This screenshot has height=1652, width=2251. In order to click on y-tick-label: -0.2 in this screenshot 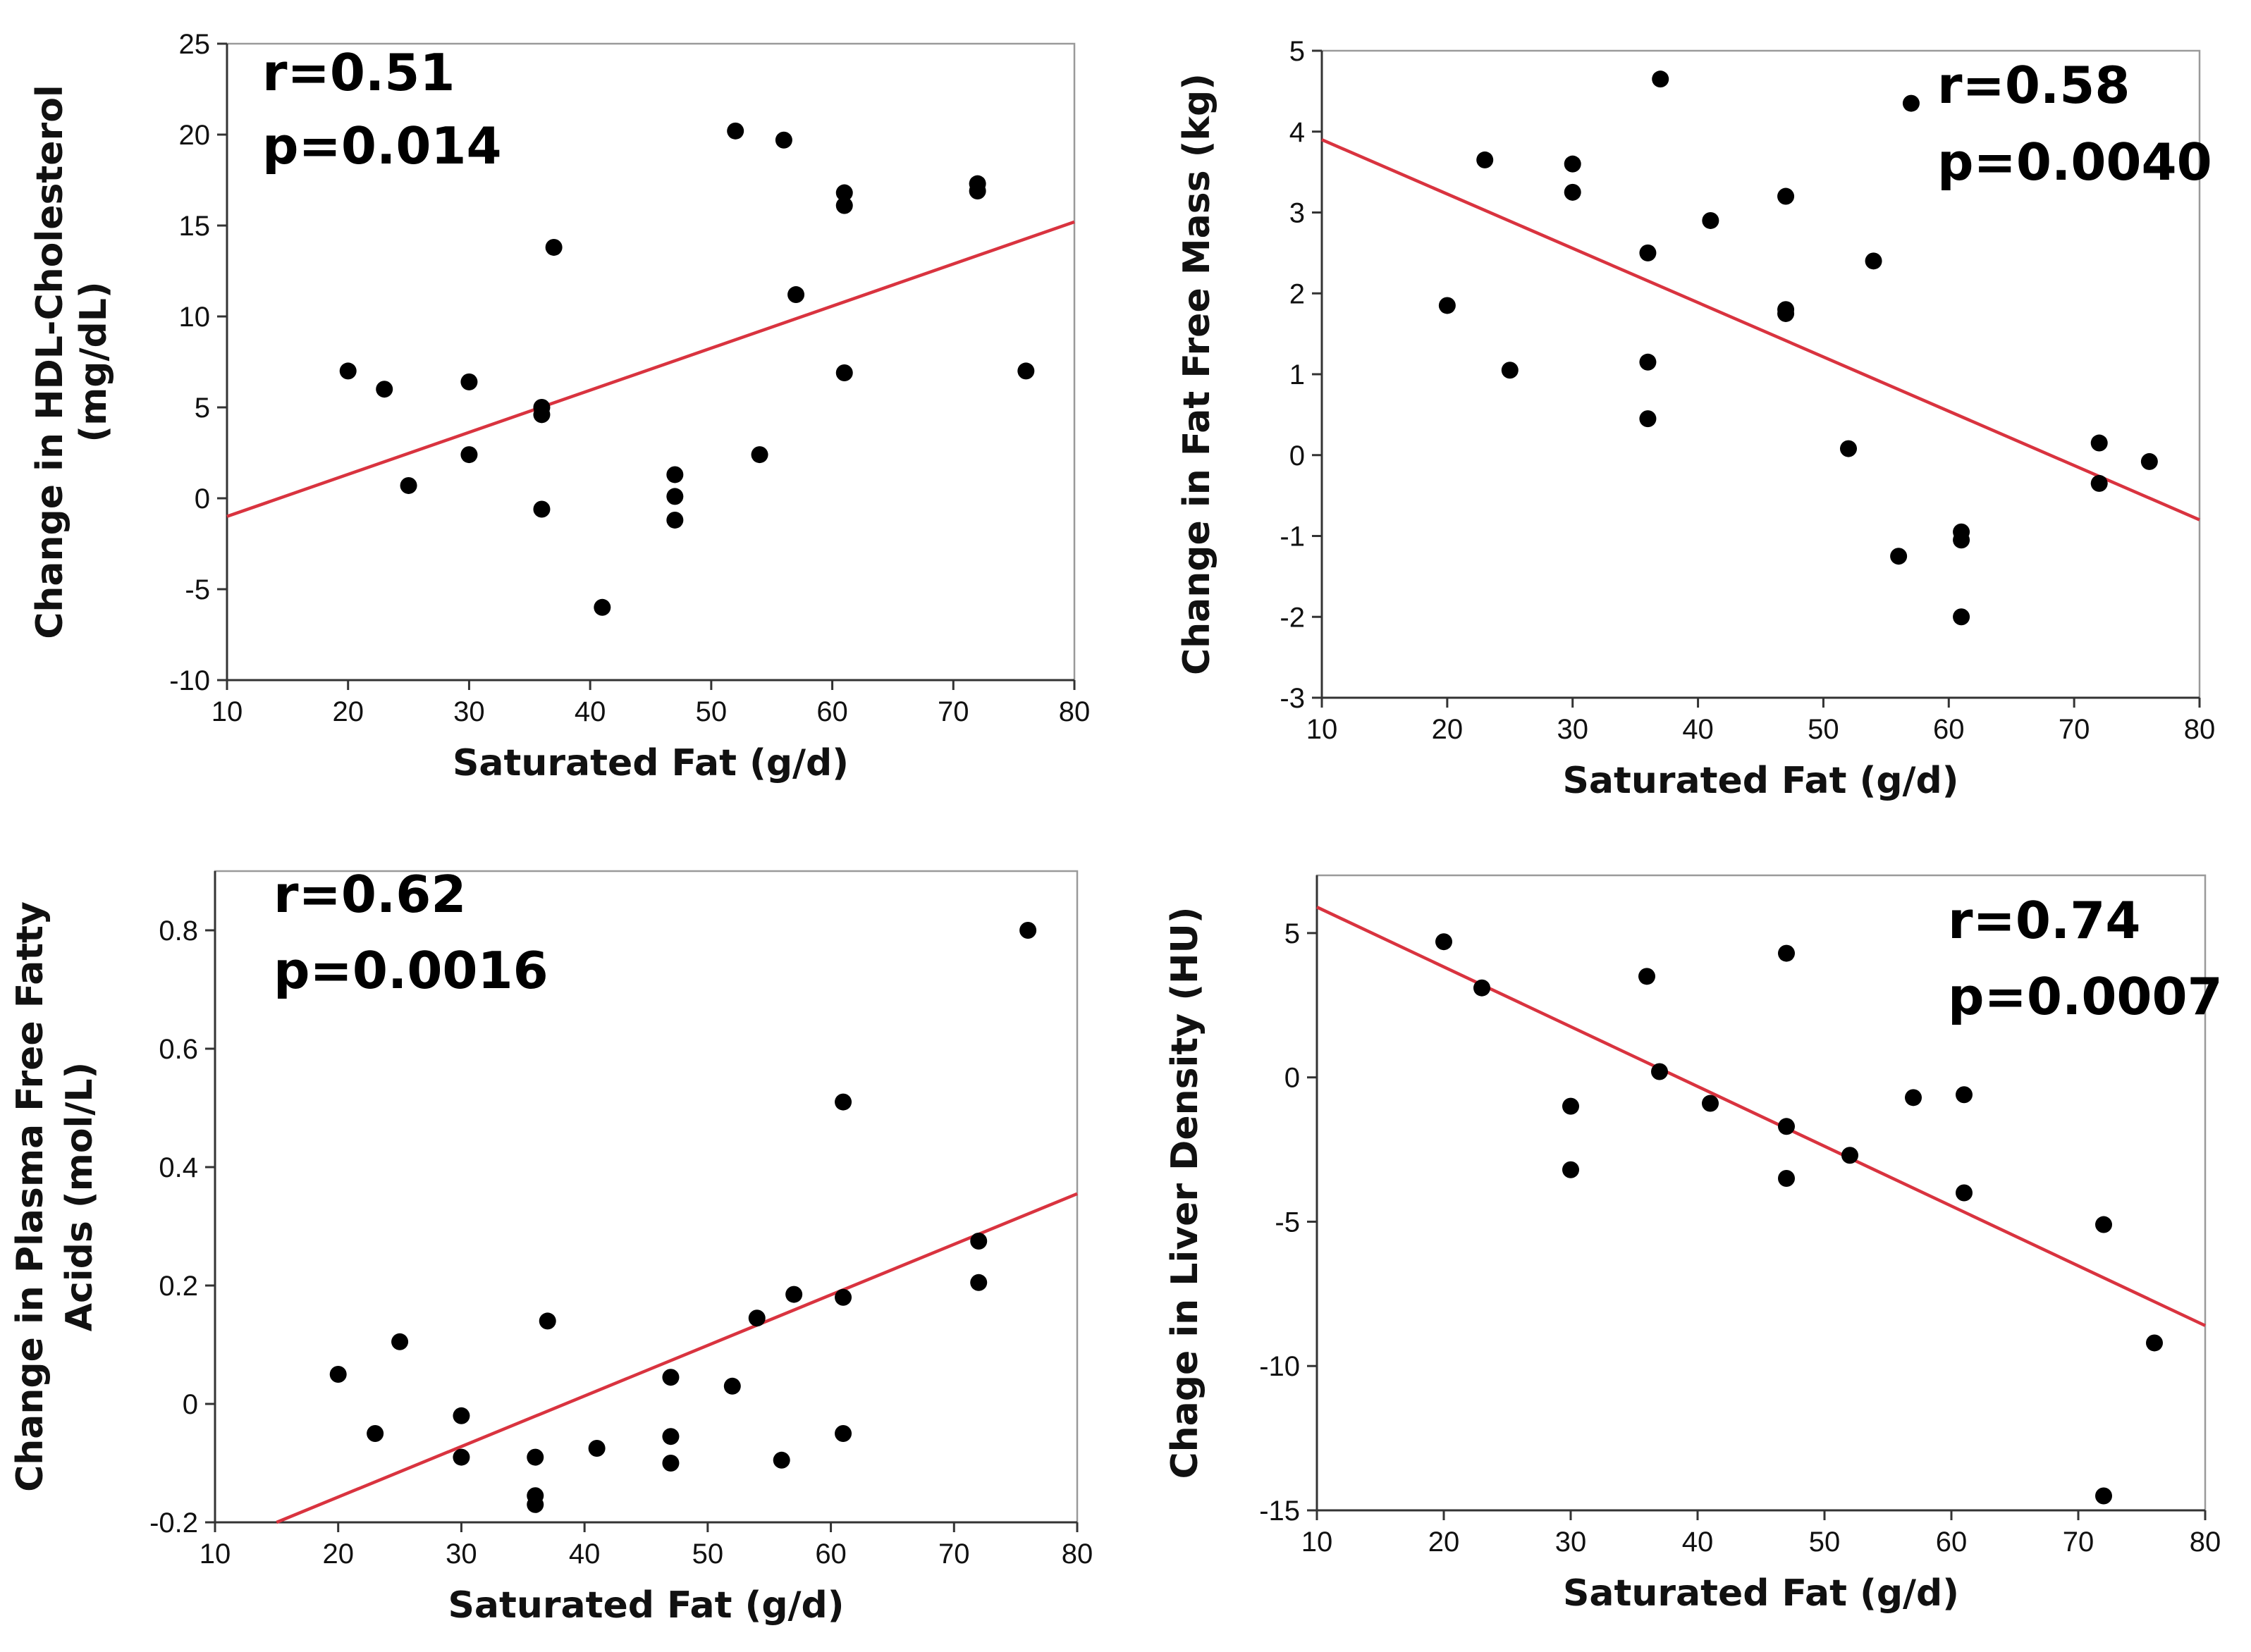, I will do `click(173, 1524)`.